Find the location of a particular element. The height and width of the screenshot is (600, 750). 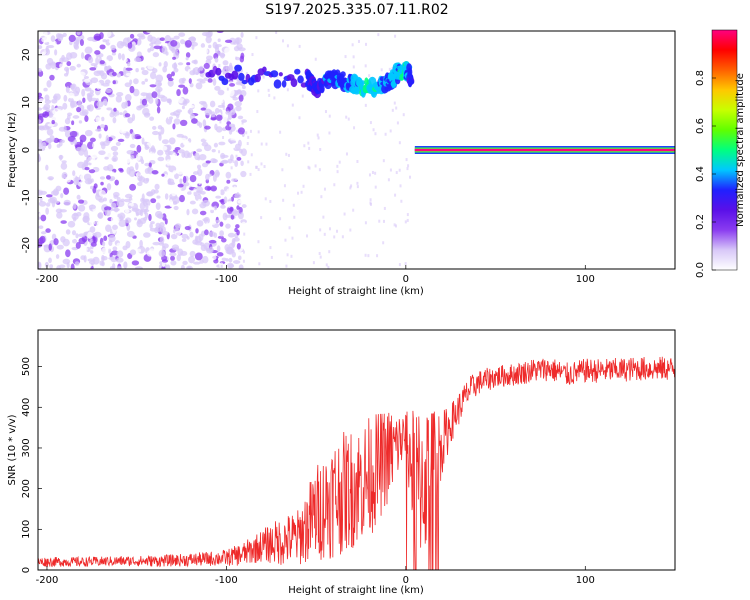

x-tick-label: -100 is located at coordinates (226, 279).